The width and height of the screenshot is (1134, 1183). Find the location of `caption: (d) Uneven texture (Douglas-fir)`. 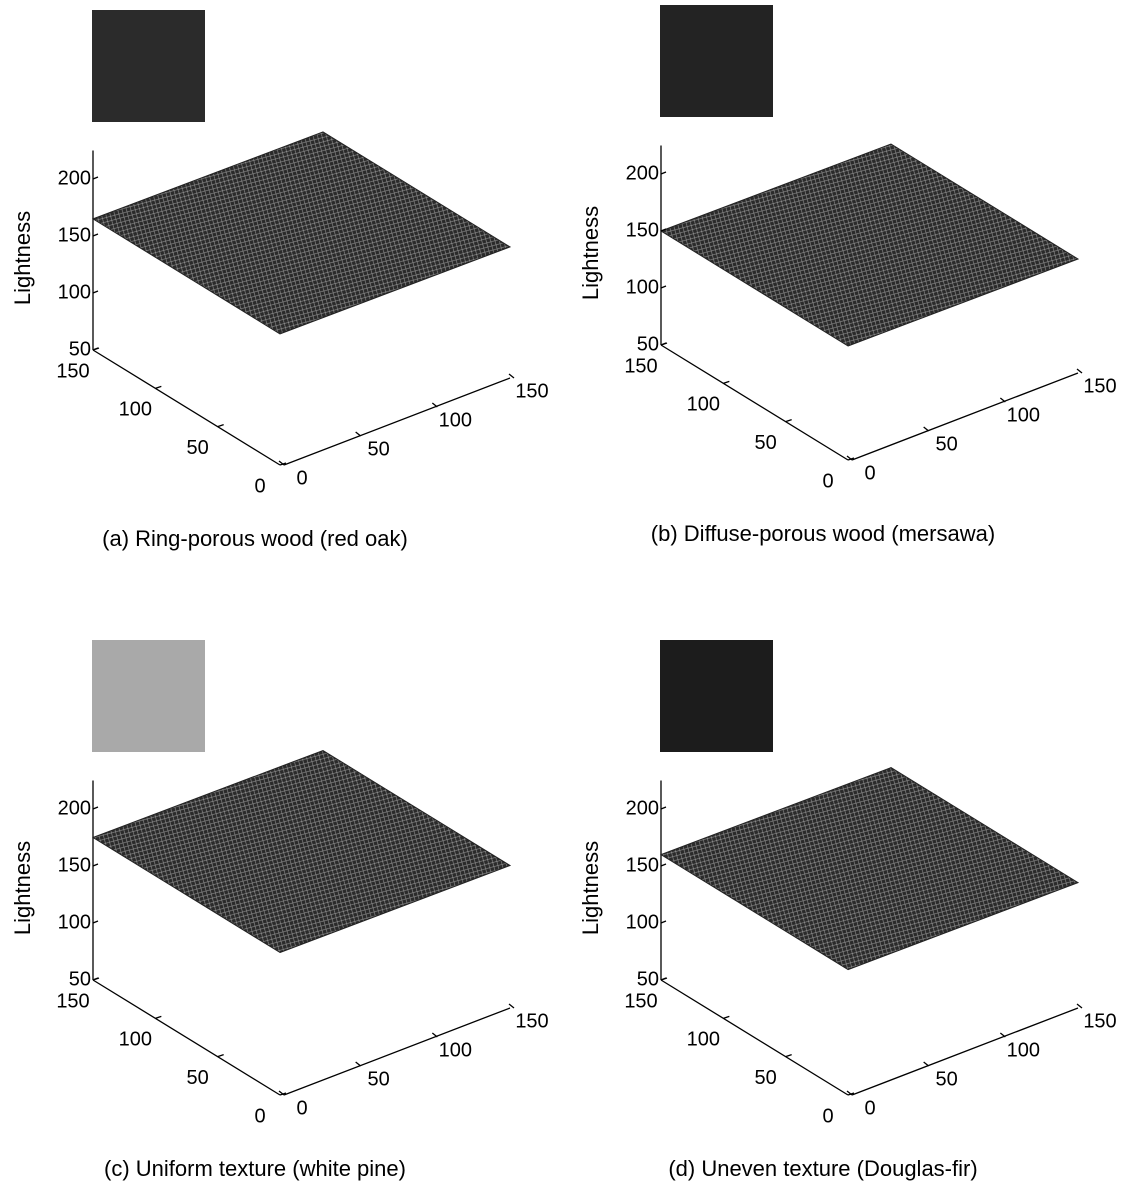

caption: (d) Uneven texture (Douglas-fir) is located at coordinates (822, 1168).